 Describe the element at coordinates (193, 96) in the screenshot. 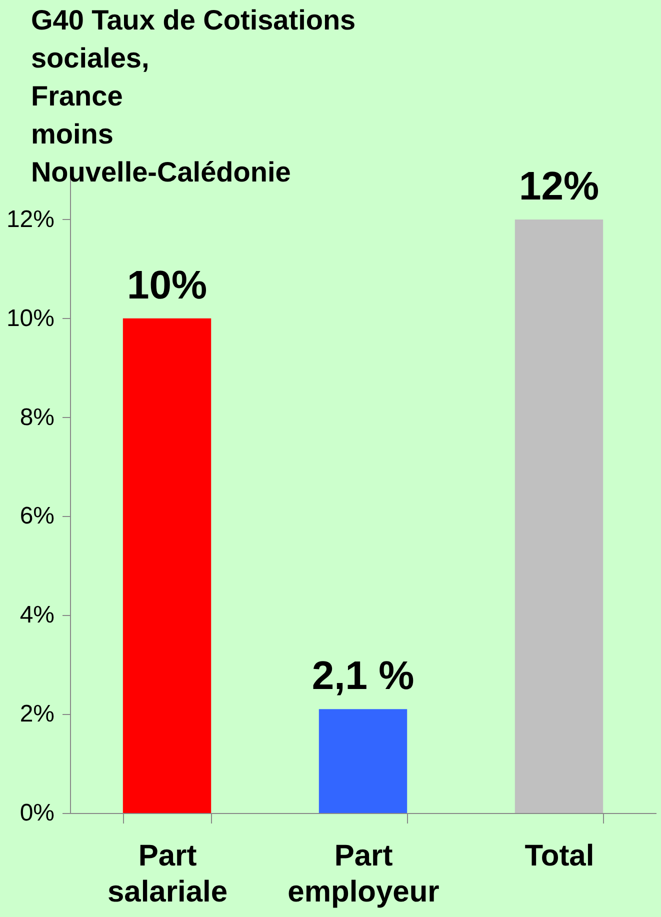

I see `chart-title: G40 Taux de Cotisations sociales, France moins Nouvelle-Calédonie` at that location.